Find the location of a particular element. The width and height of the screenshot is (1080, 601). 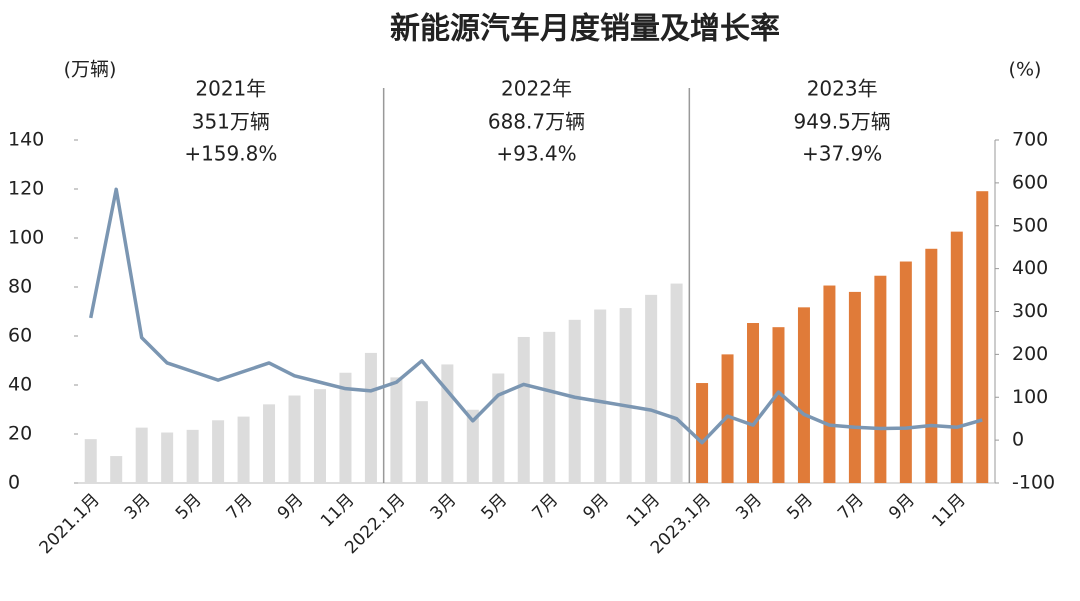

annotation-year: 2022年 is located at coordinates (536, 89).